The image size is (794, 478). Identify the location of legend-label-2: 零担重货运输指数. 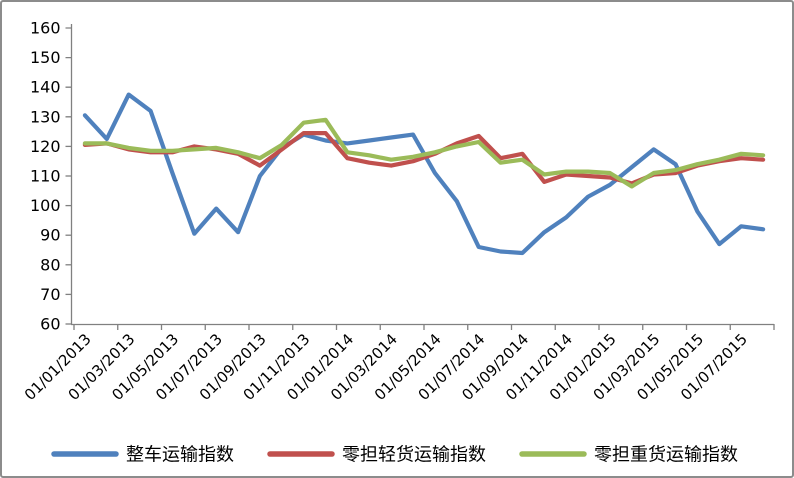
(666, 455).